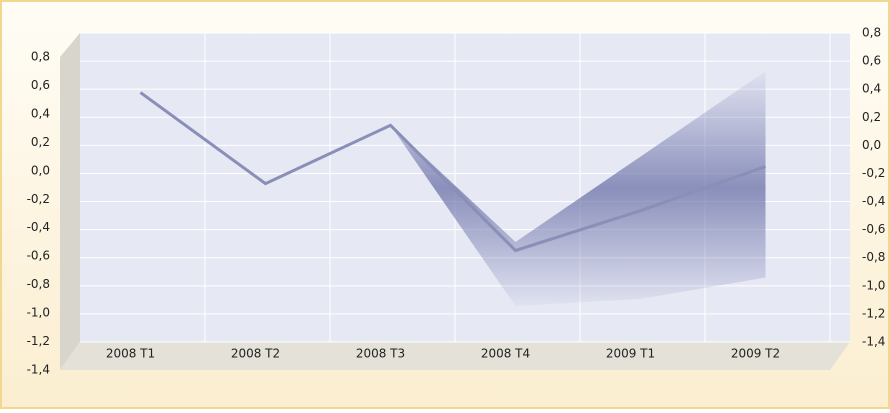  I want to click on floor, so click(455, 356).